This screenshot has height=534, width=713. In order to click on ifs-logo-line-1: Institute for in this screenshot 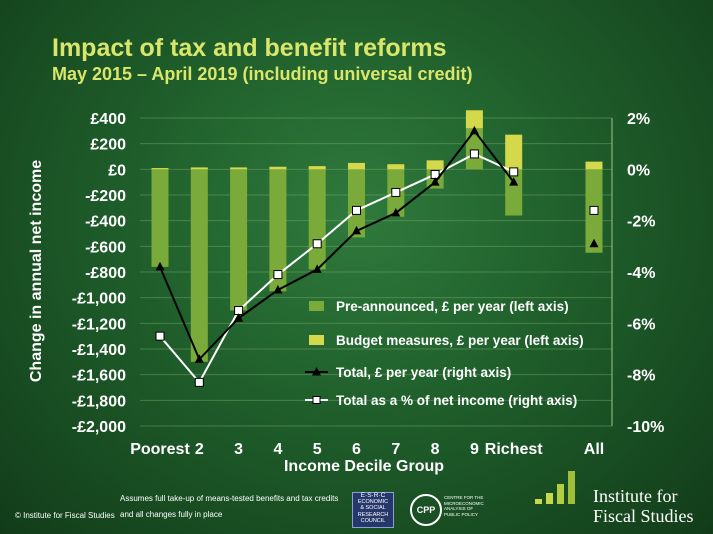, I will do `click(635, 496)`.